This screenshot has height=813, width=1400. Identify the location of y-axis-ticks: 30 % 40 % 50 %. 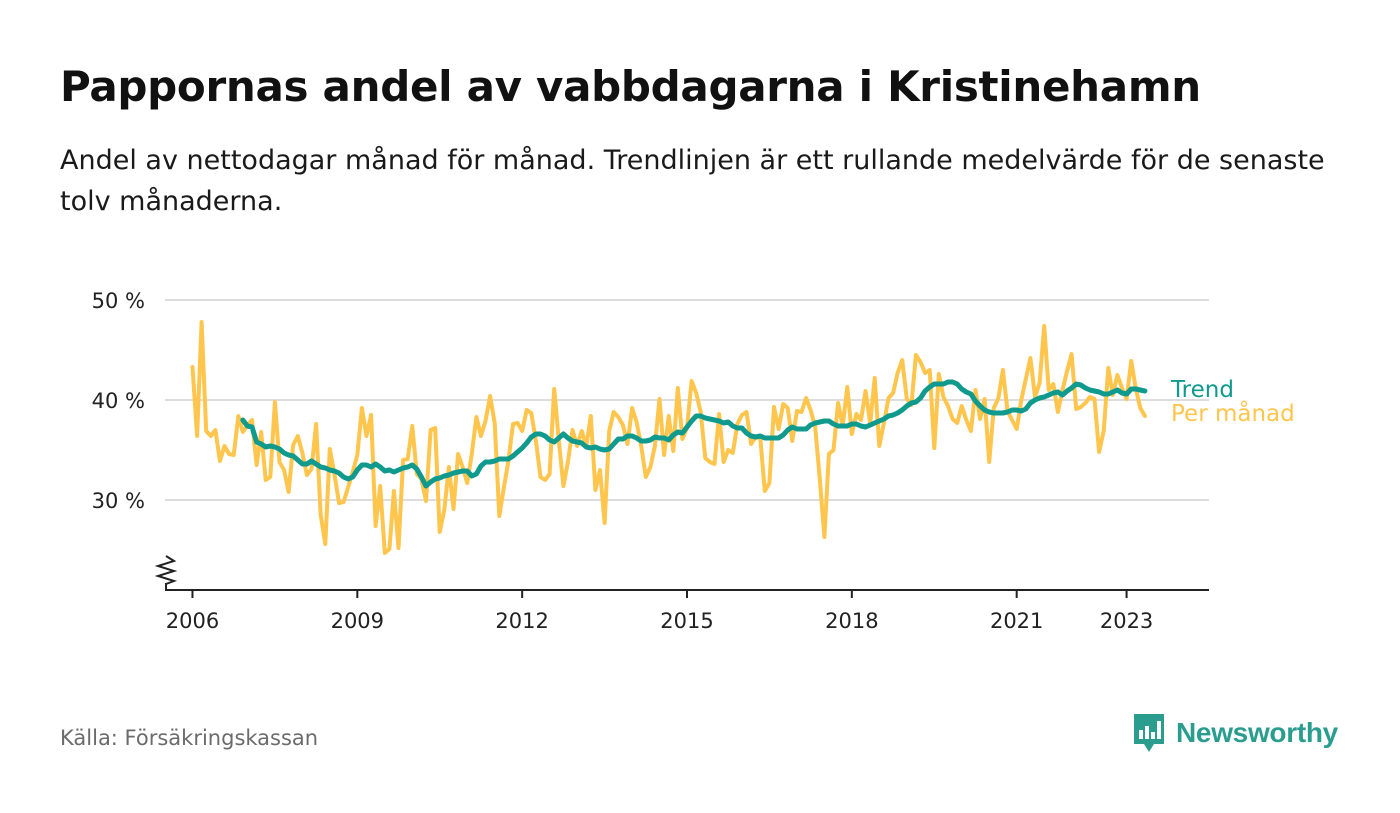
(118, 401).